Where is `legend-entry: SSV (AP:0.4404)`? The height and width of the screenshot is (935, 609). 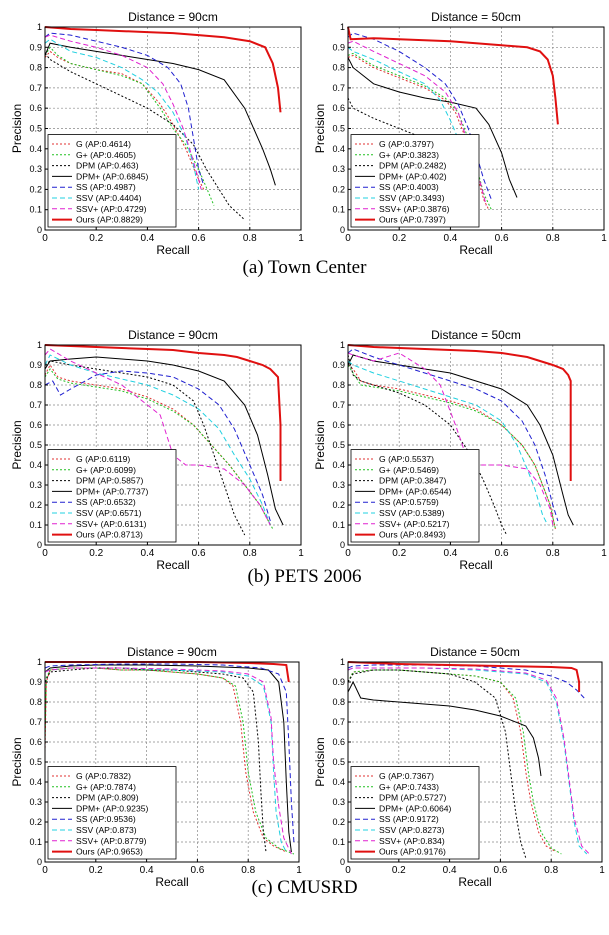 legend-entry: SSV (AP:0.4404) is located at coordinates (109, 198).